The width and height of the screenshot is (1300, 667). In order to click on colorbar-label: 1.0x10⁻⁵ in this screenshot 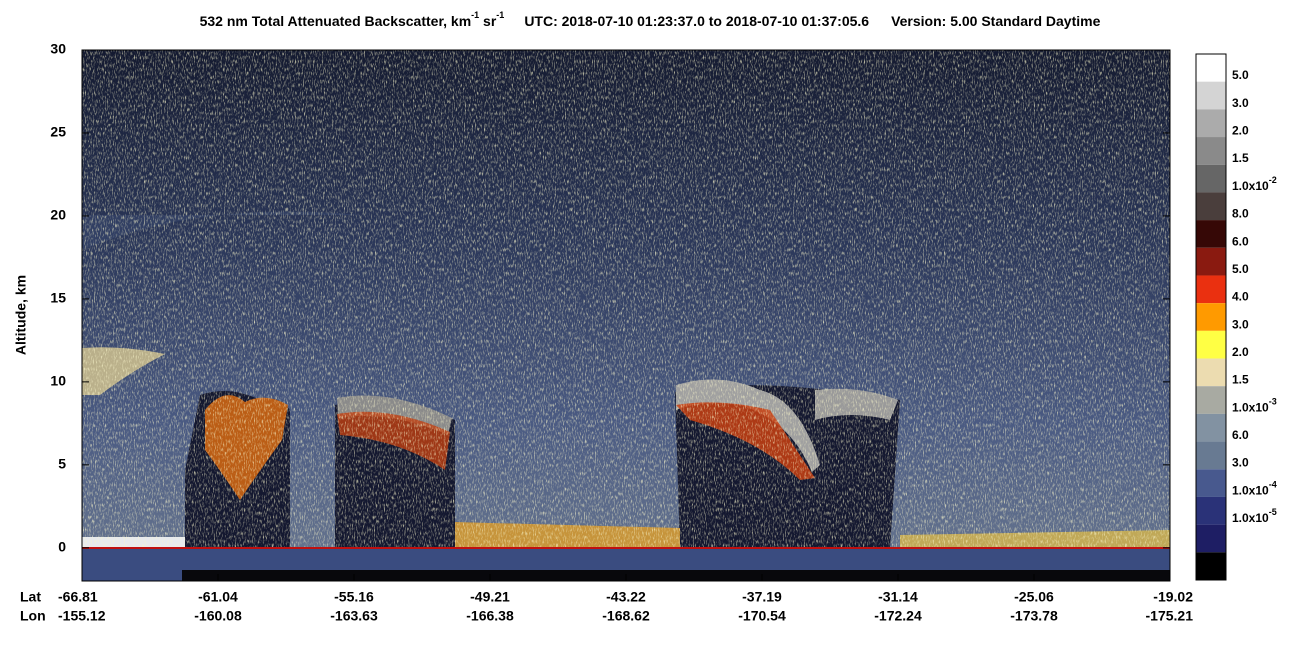, I will do `click(1254, 516)`.